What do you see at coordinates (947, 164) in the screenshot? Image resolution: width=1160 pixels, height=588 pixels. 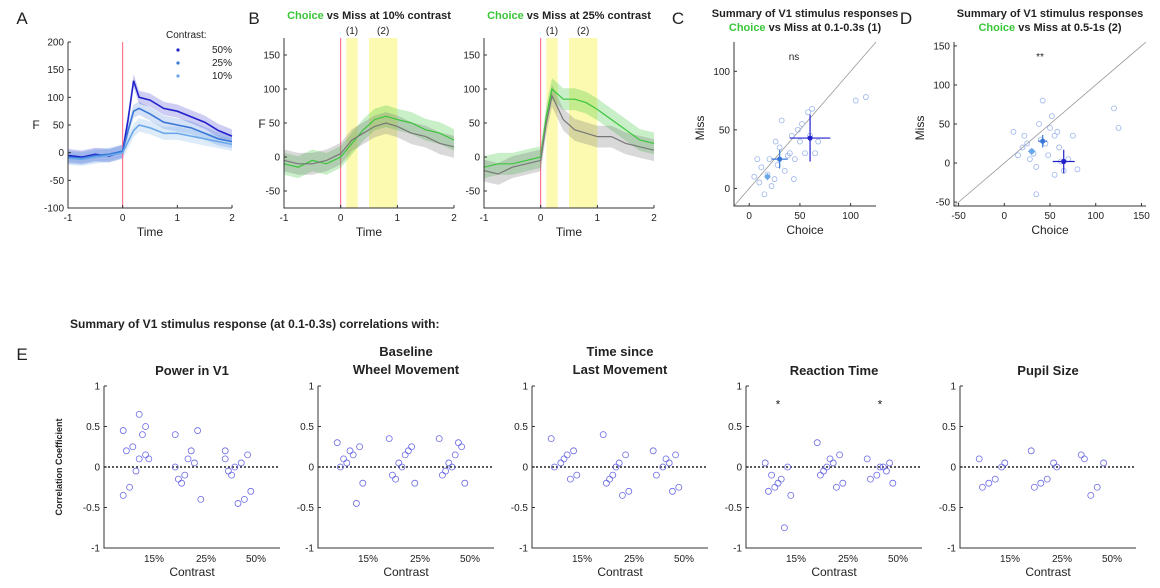 I see `panel-d-y-tick: 0` at bounding box center [947, 164].